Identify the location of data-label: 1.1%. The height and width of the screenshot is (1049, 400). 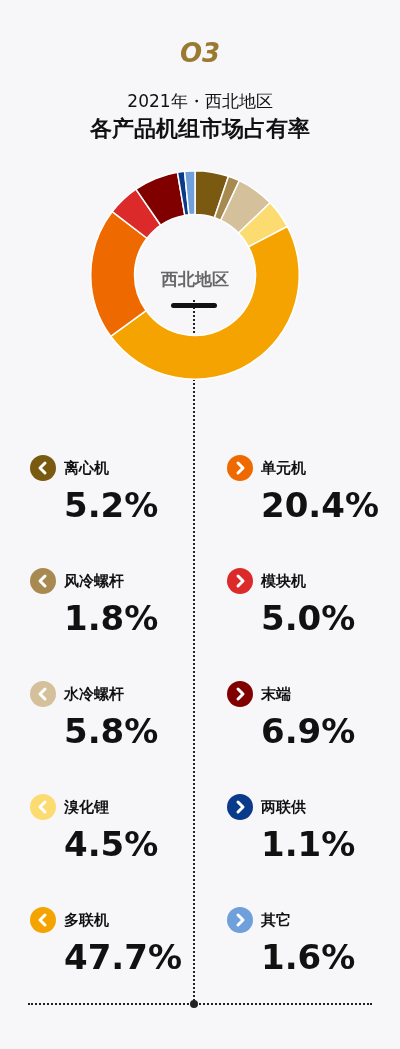
(308, 844).